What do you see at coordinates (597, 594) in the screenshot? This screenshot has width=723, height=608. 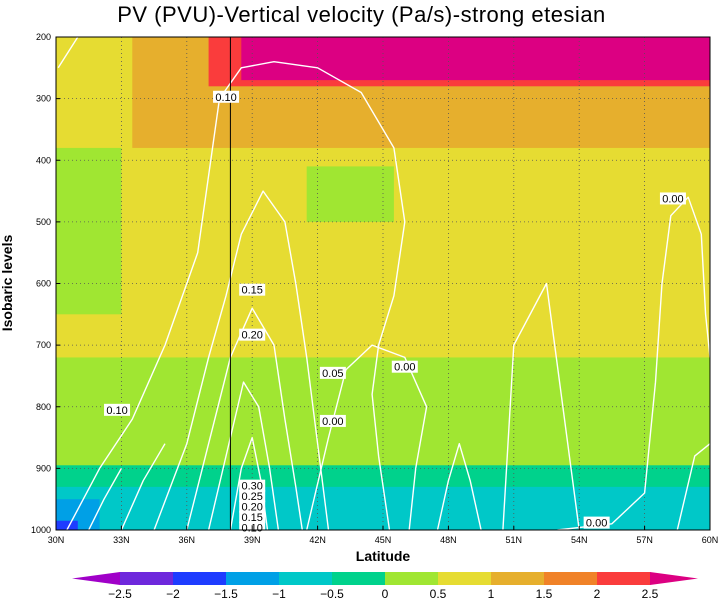 I see `colorbar-label: 2` at bounding box center [597, 594].